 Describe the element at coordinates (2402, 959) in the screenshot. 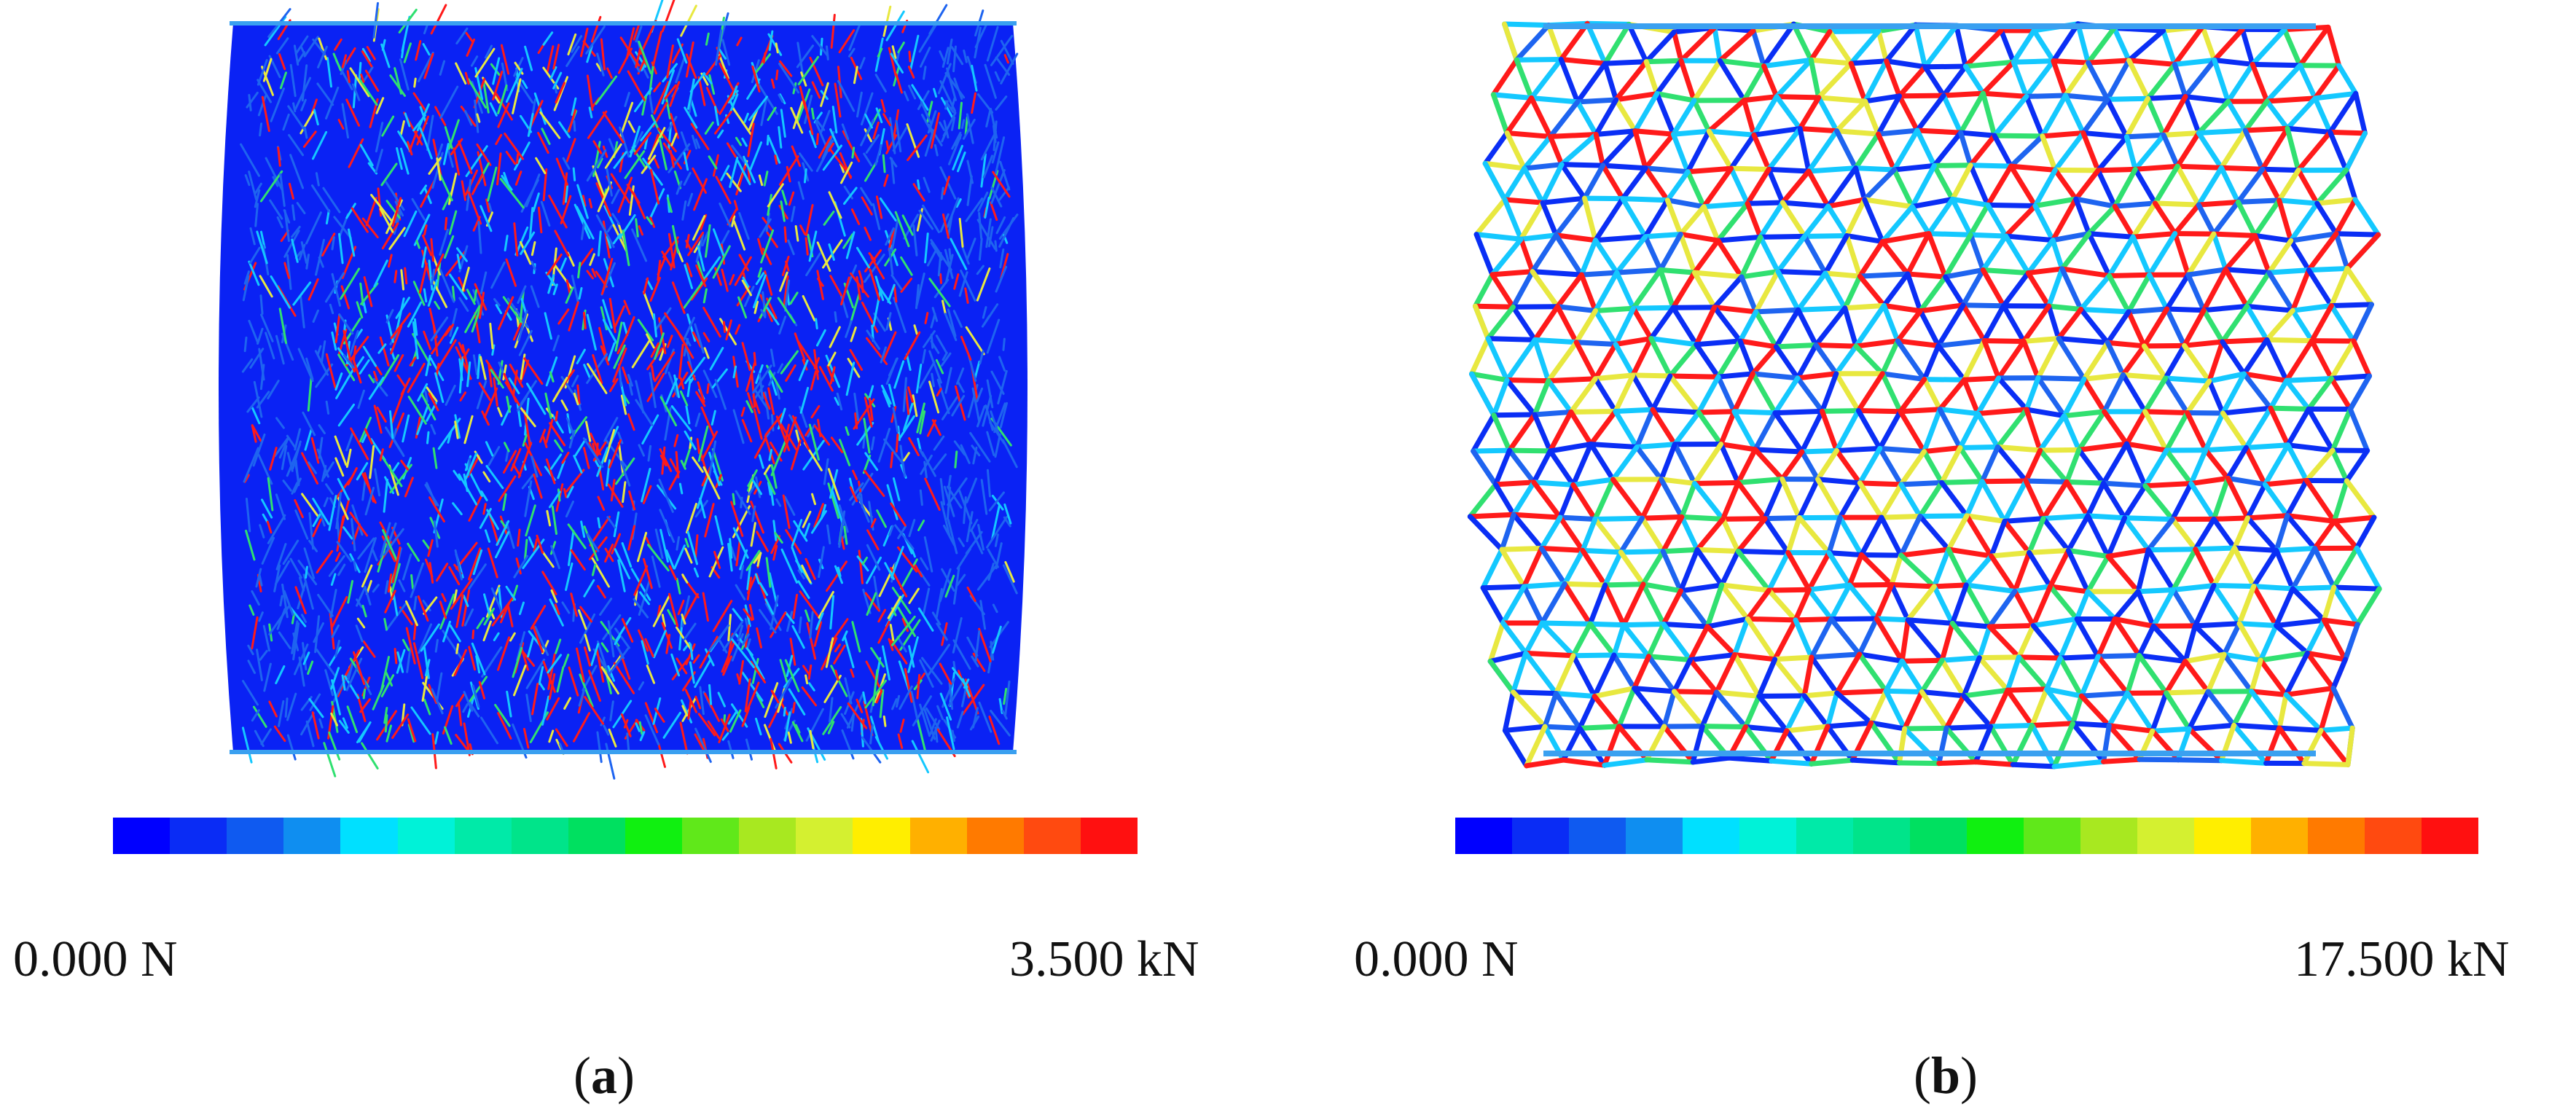

I see `colorbar-max-label: 17.500 kN` at that location.